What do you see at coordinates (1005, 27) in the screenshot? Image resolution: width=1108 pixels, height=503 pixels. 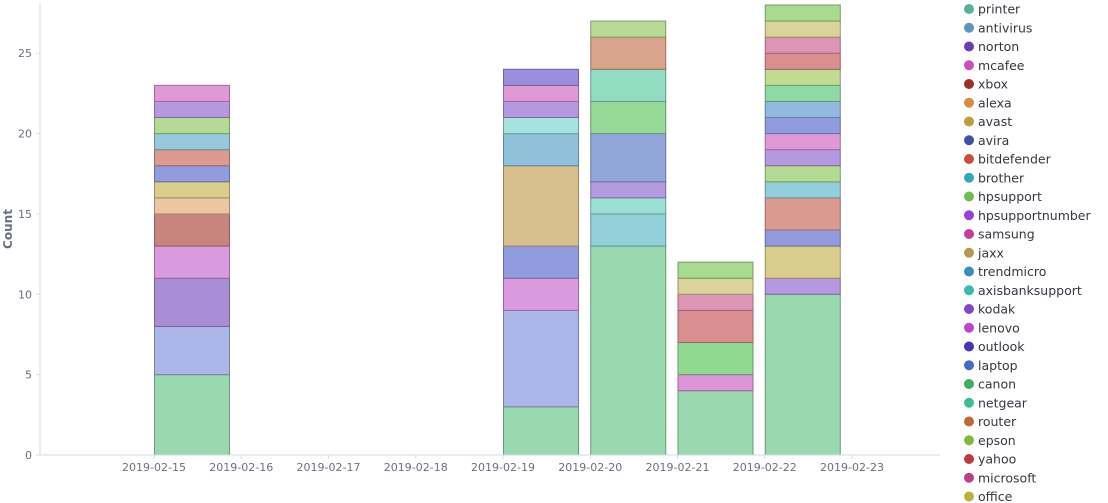 I see `legend-label: antivirus` at bounding box center [1005, 27].